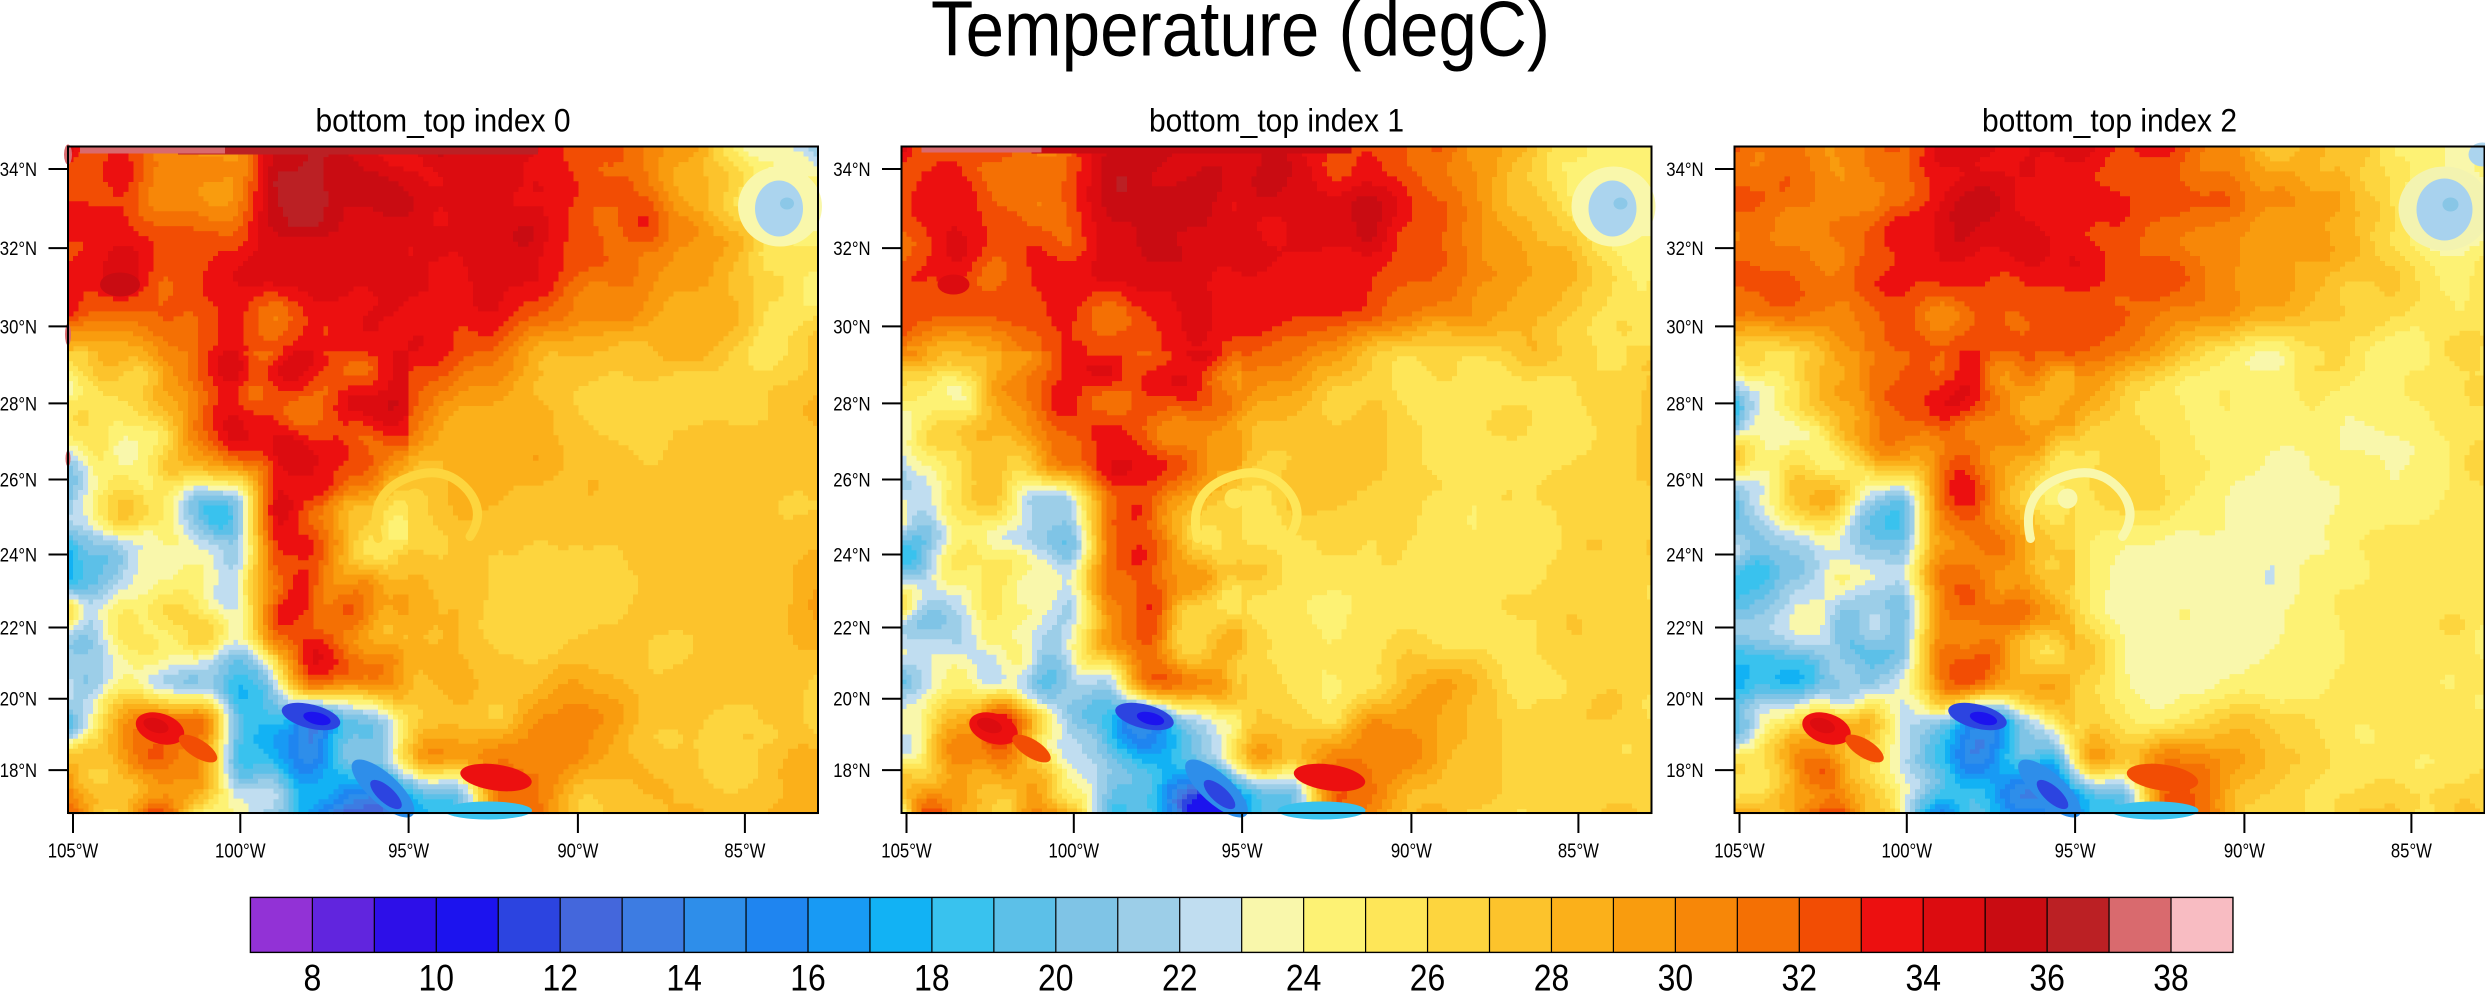  Describe the element at coordinates (808, 977) in the screenshot. I see `svg-text: 16` at that location.